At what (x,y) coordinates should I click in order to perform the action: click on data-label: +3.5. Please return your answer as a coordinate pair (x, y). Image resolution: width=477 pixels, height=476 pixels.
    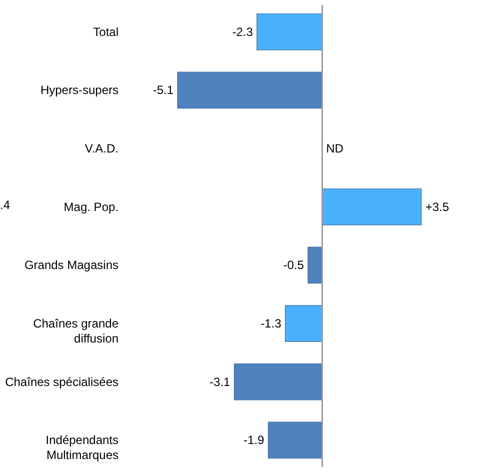
    Looking at the image, I should click on (437, 207).